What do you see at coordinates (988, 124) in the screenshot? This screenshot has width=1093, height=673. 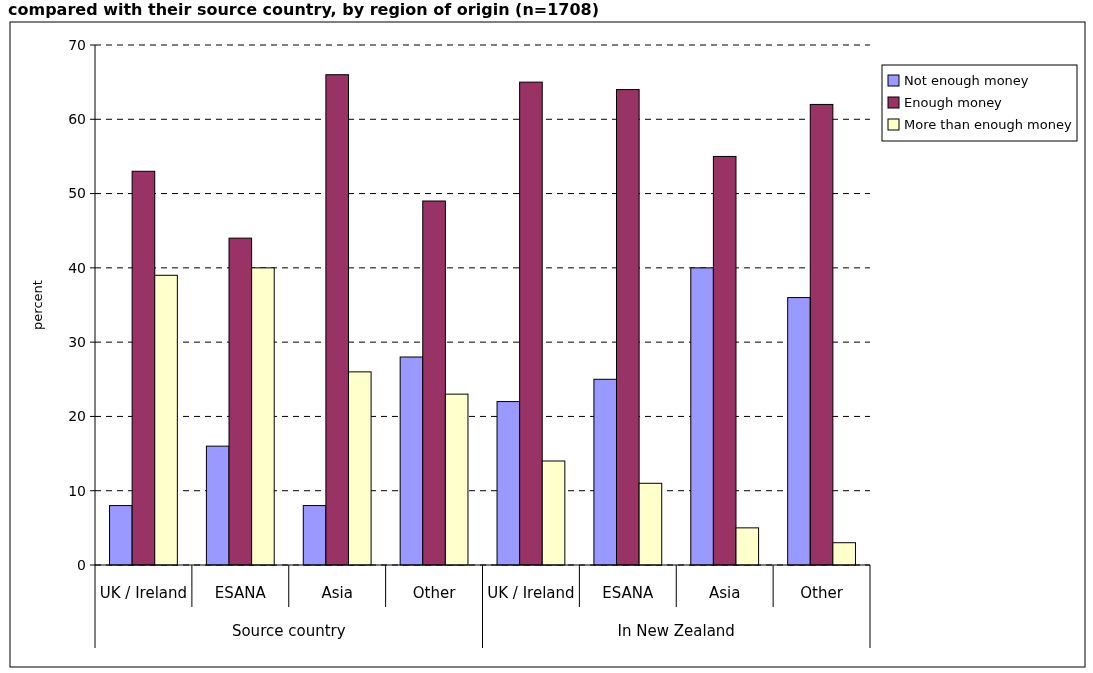 I see `legend-label: More than enough money` at bounding box center [988, 124].